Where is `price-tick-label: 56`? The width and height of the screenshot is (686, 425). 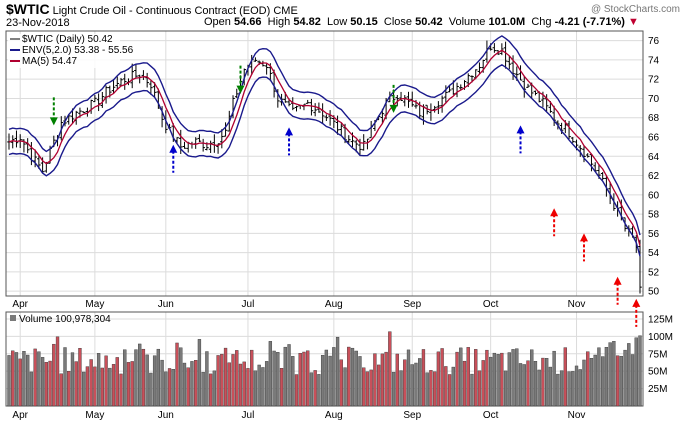 price-tick-label: 56 is located at coordinates (654, 234).